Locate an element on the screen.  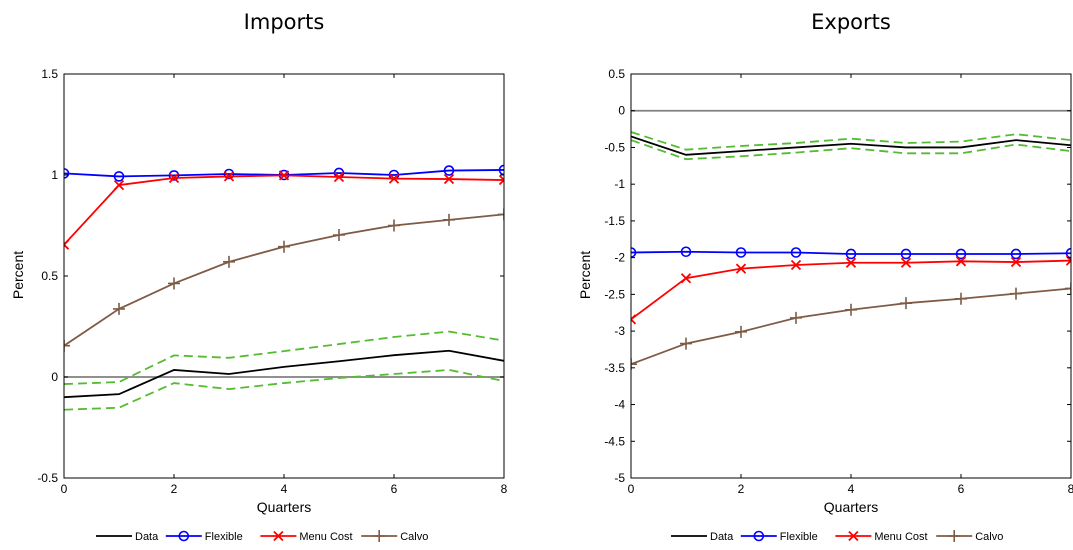
exports-ylabel: Percent is located at coordinates (585, 275).